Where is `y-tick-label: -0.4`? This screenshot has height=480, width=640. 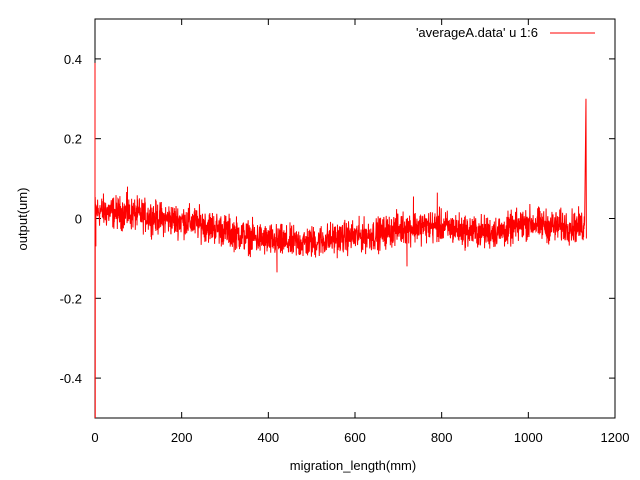
y-tick-label: -0.4 is located at coordinates (71, 378).